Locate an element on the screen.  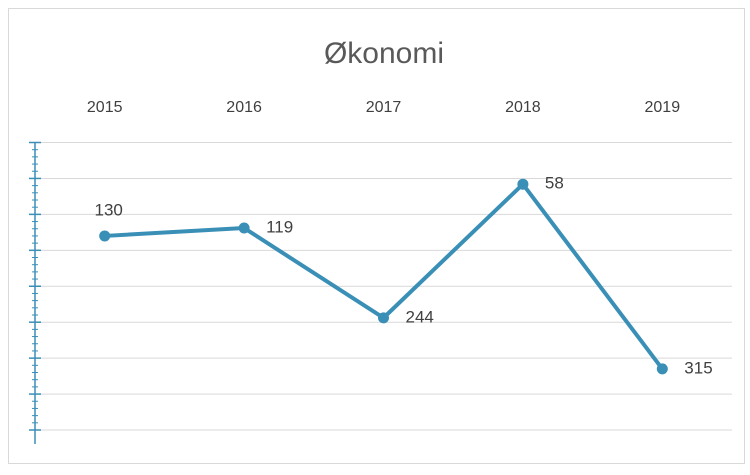
x-tick-label: 2018 is located at coordinates (523, 107).